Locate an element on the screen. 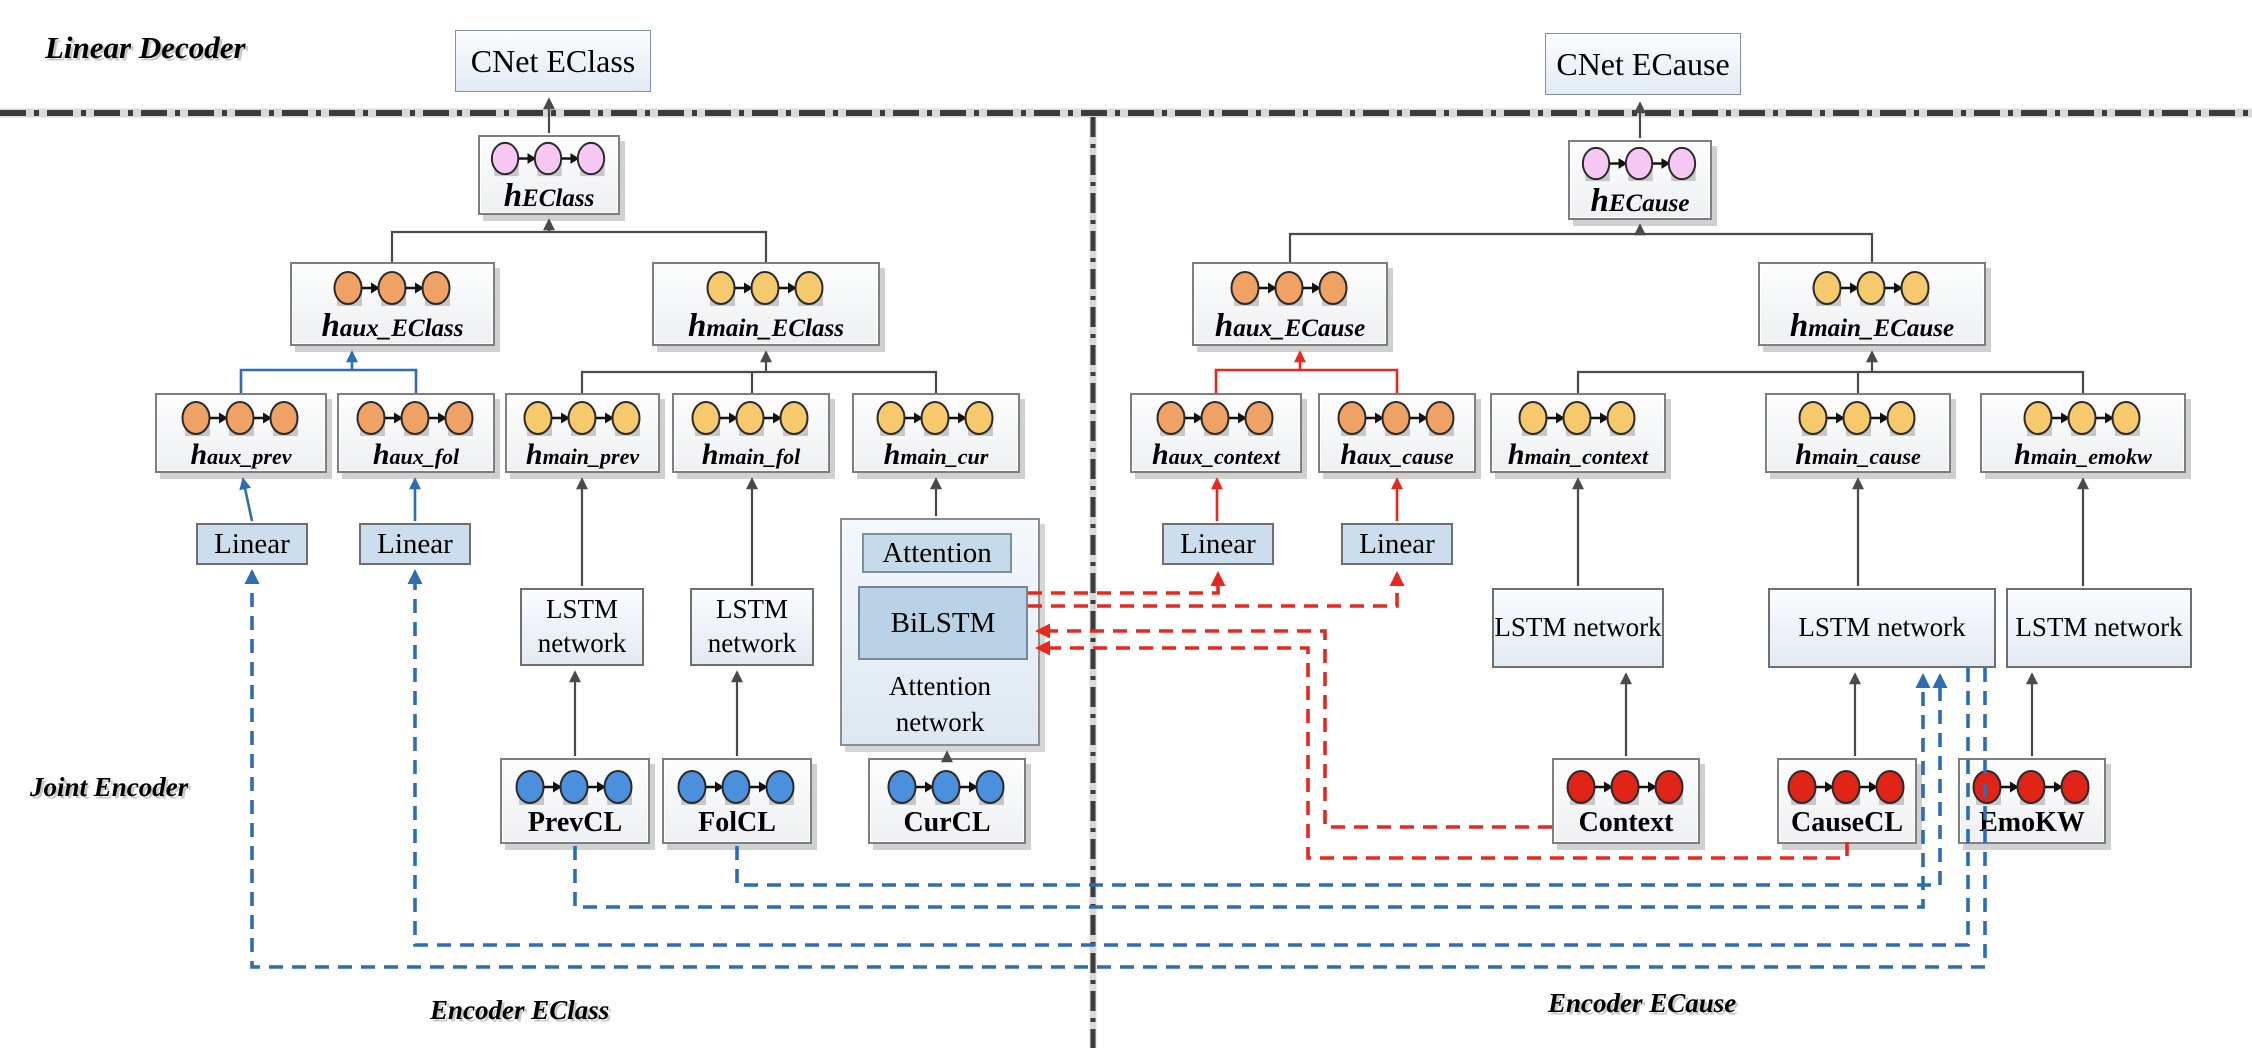  rnn-box-haux_prev: haux_prev is located at coordinates (241, 433).